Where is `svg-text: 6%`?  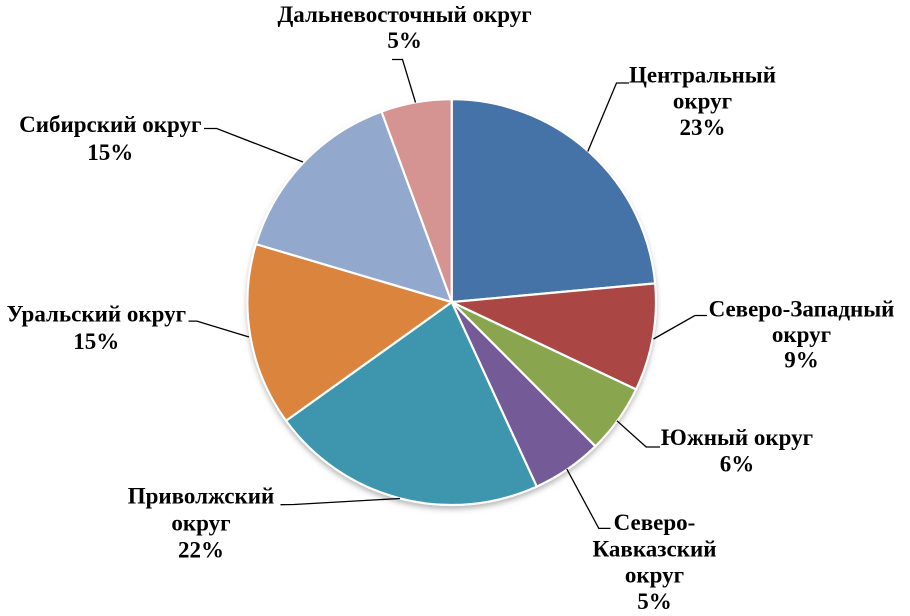 svg-text: 6% is located at coordinates (737, 464).